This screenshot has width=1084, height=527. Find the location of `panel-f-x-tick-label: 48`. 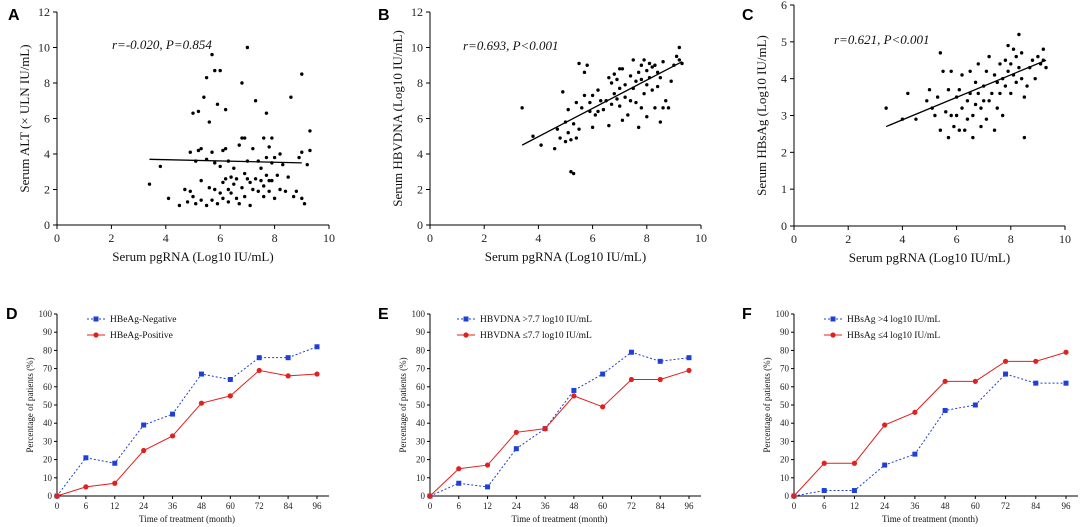

panel-f-x-tick-label: 48 is located at coordinates (946, 506).